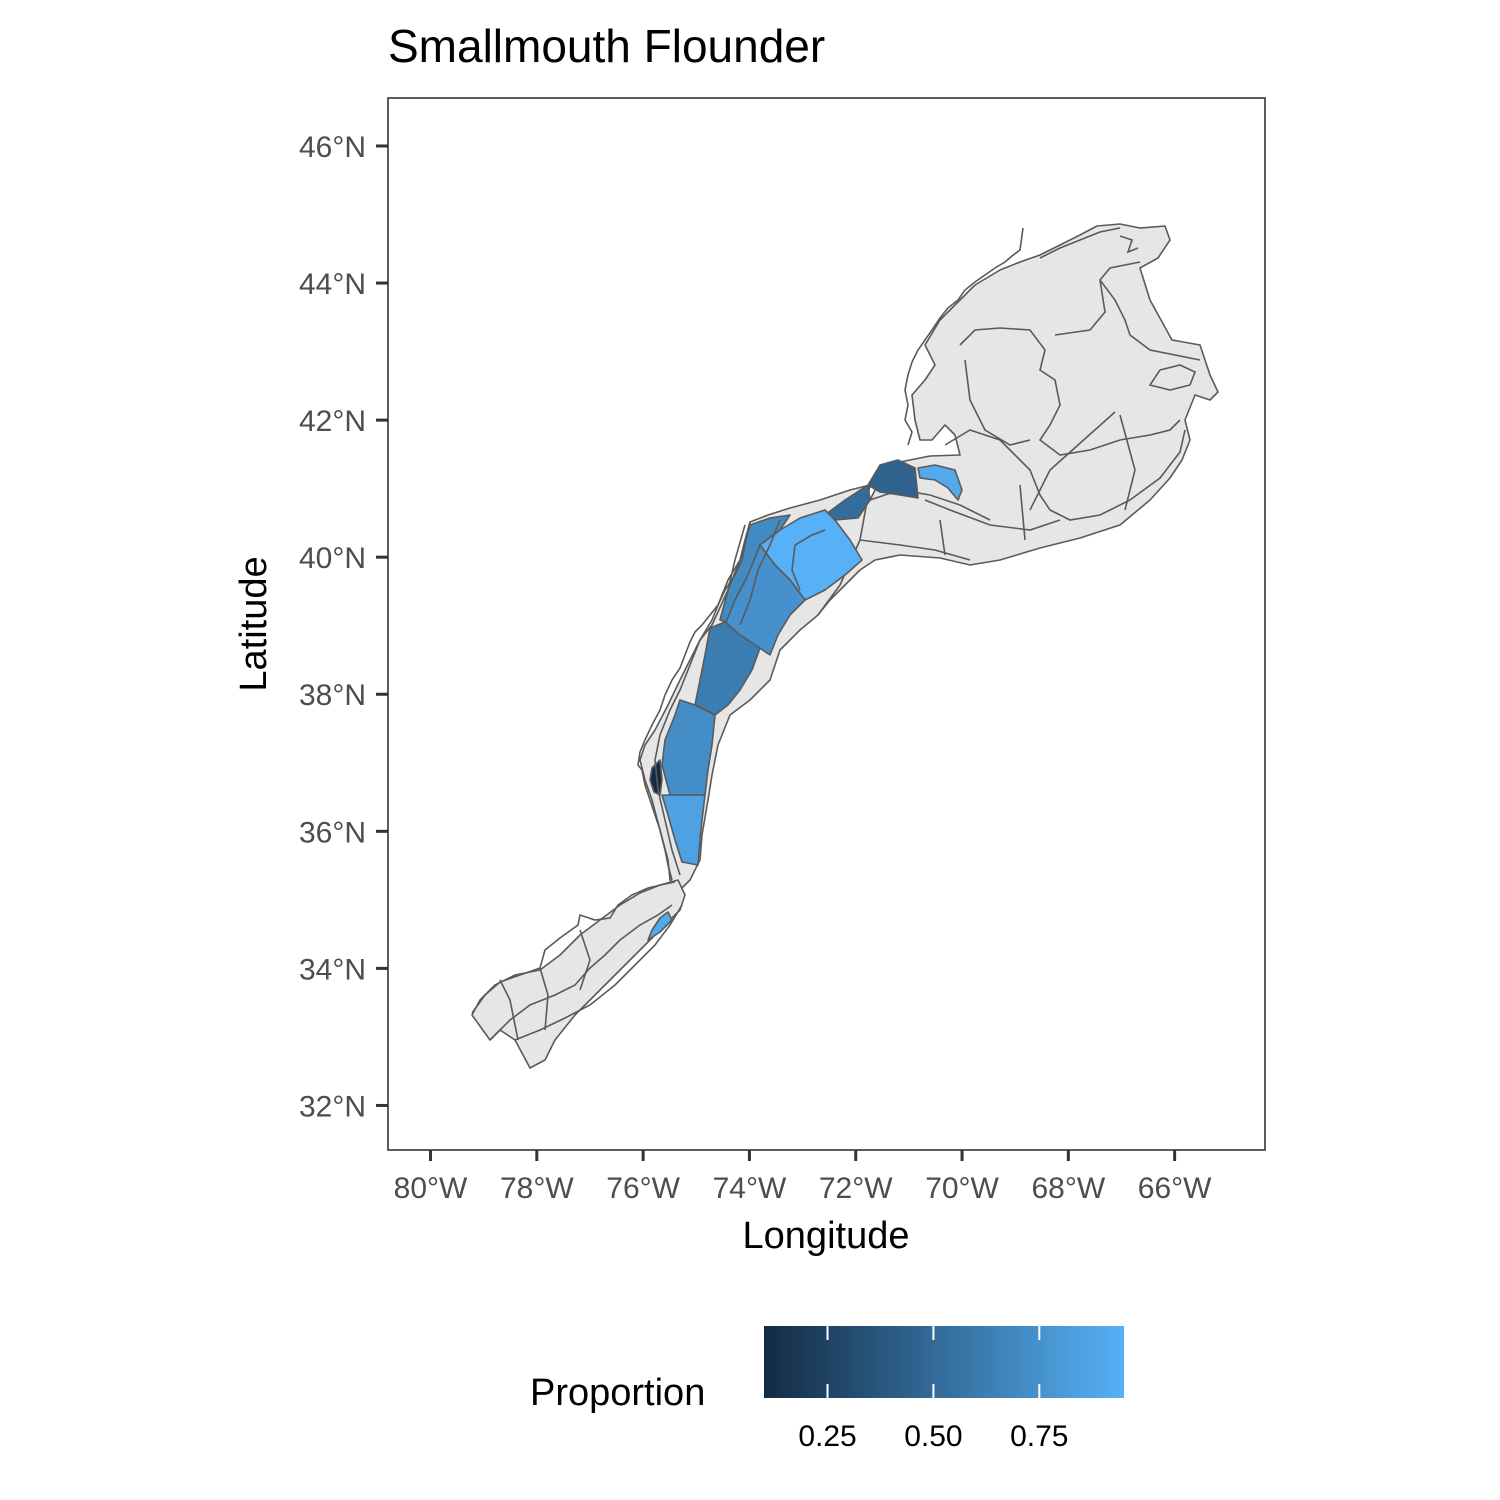 The height and width of the screenshot is (1500, 1500). Describe the element at coordinates (962, 1188) in the screenshot. I see `x-tick-label: 70°W` at that location.